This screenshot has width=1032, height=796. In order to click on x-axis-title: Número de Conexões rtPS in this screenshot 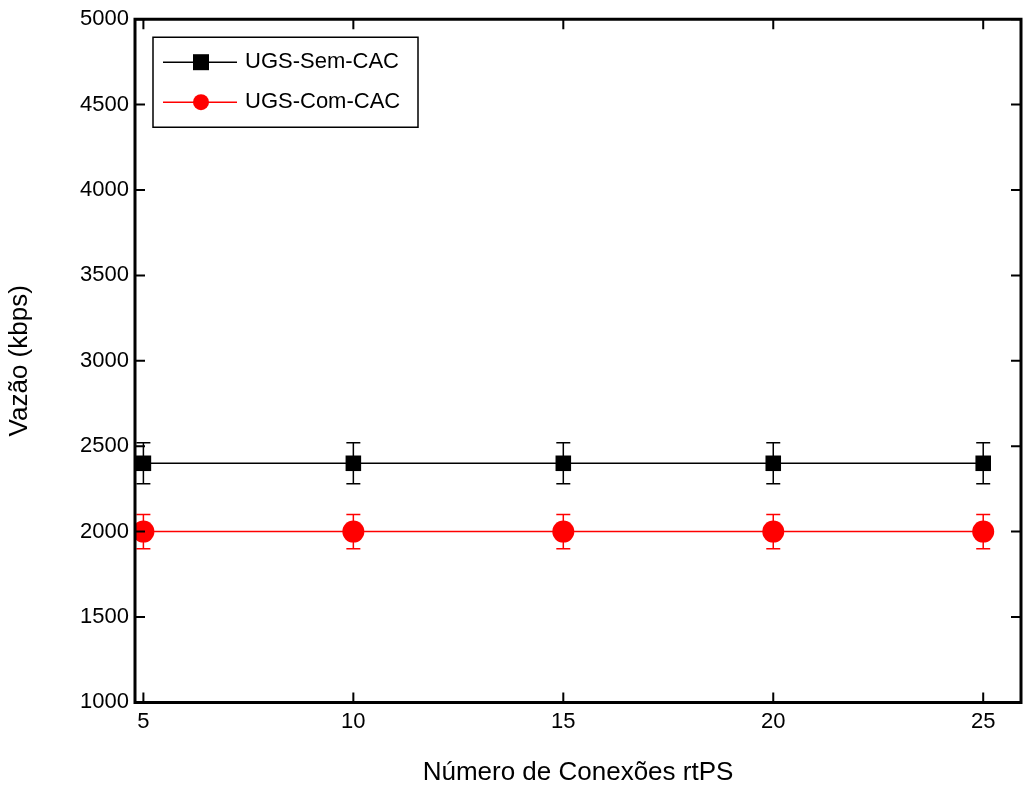, I will do `click(578, 770)`.